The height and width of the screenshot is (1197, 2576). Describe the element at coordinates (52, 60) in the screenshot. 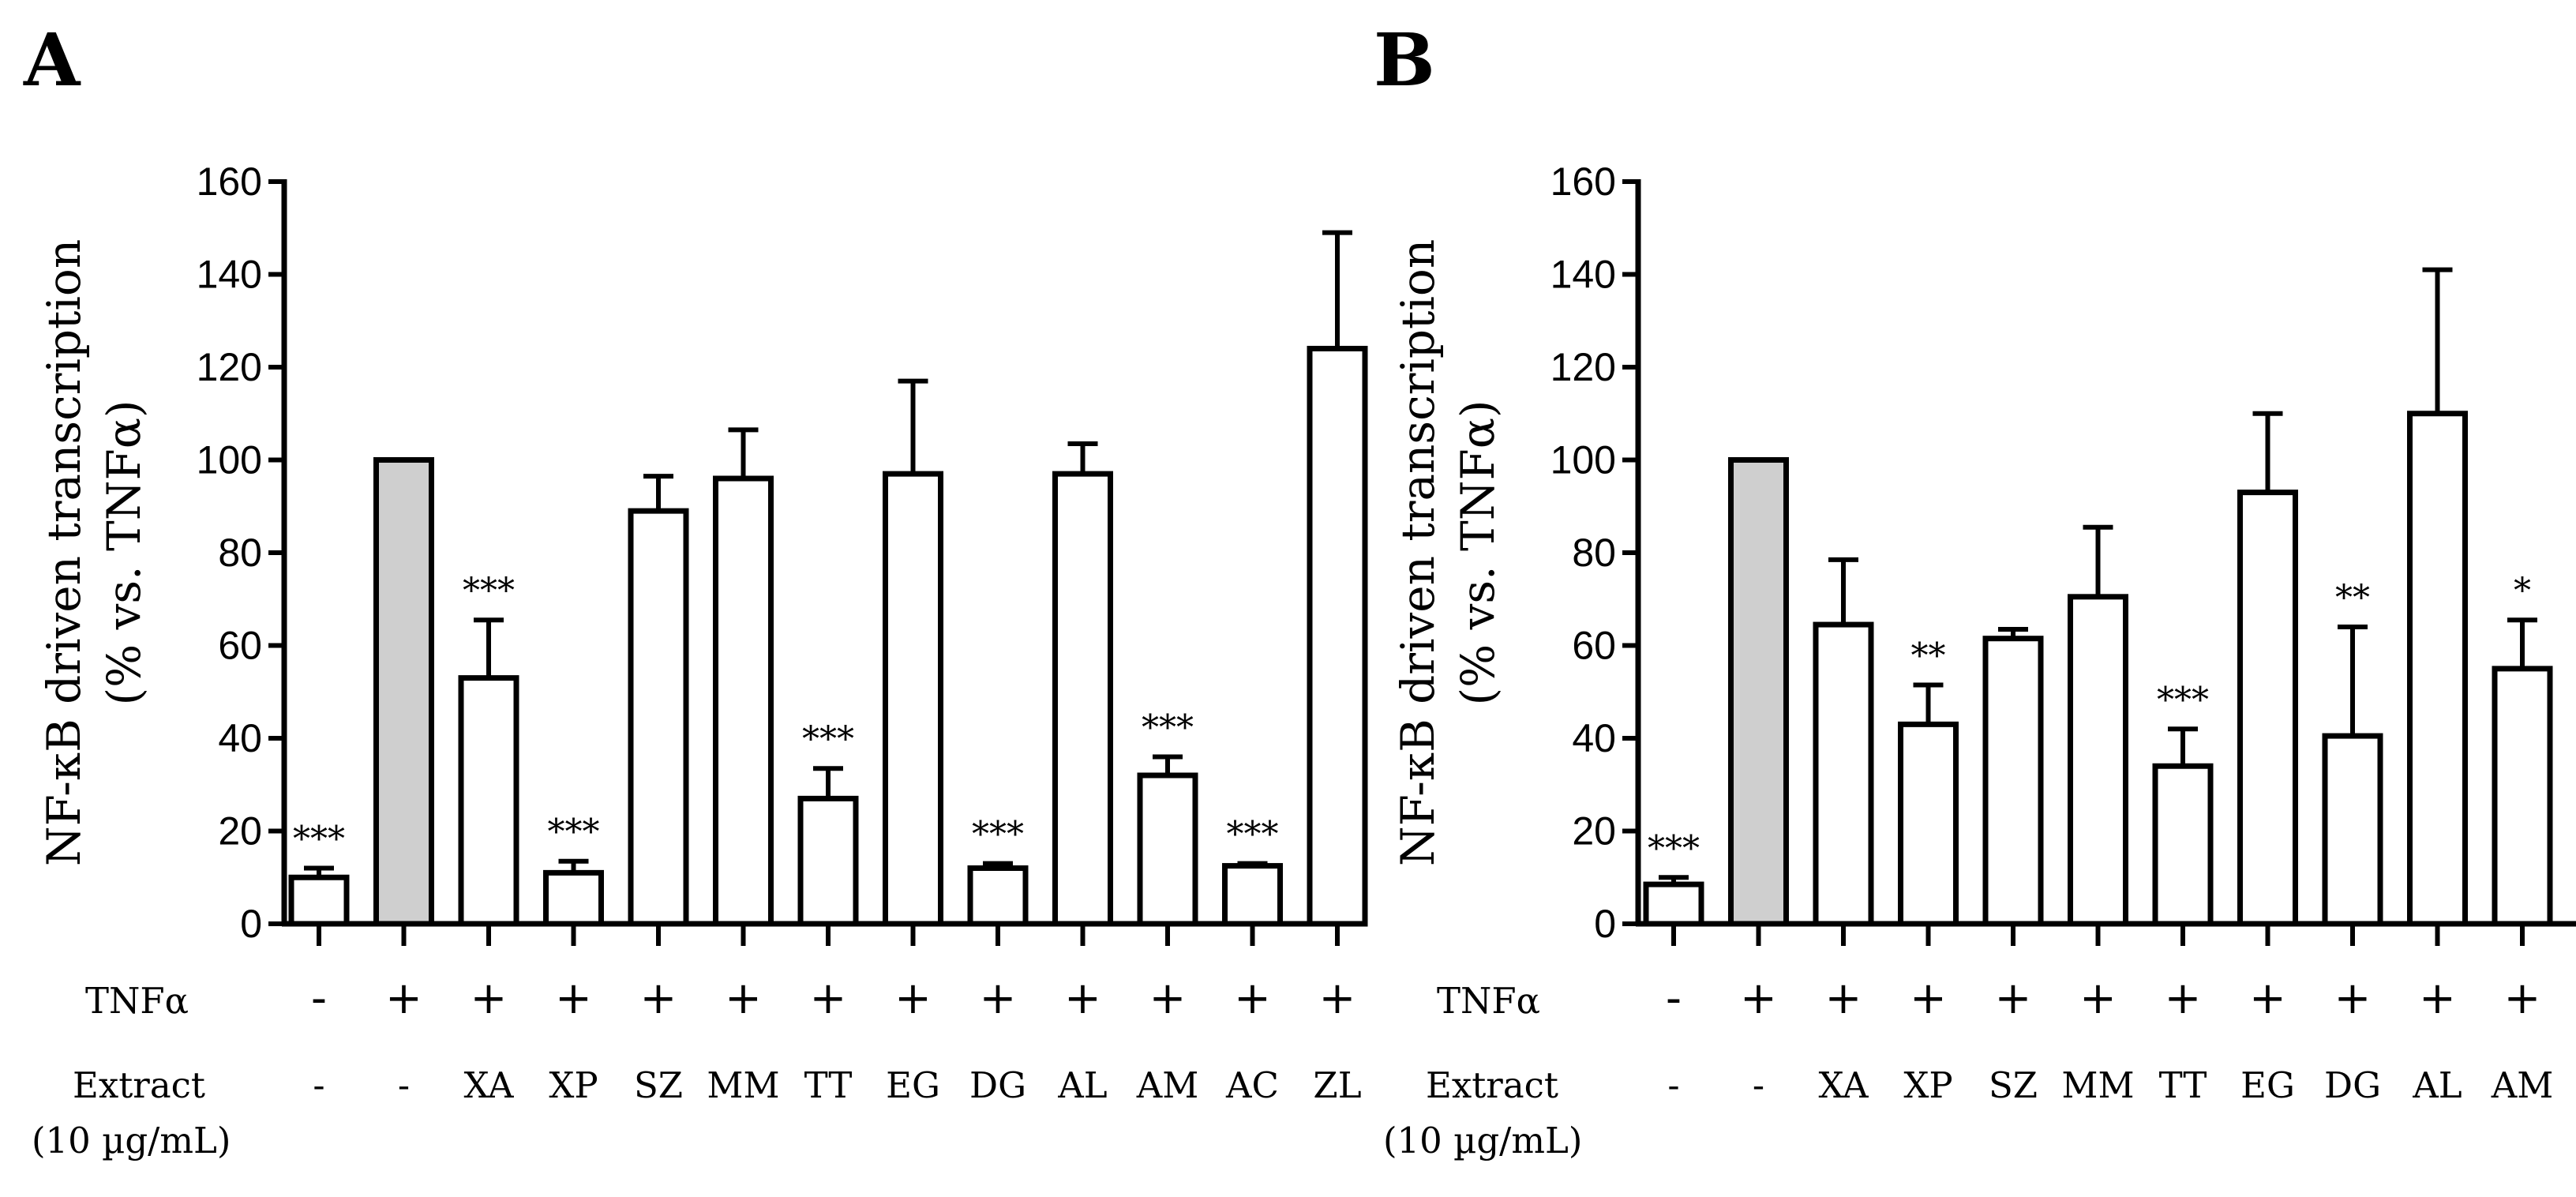

I see `panel-letter: A` at that location.